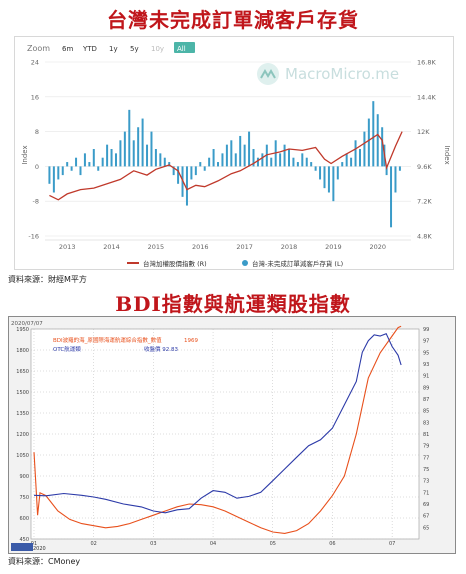  What do you see at coordinates (426, 447) in the screenshot?
I see `y-right-tick-label: 79` at bounding box center [426, 447].